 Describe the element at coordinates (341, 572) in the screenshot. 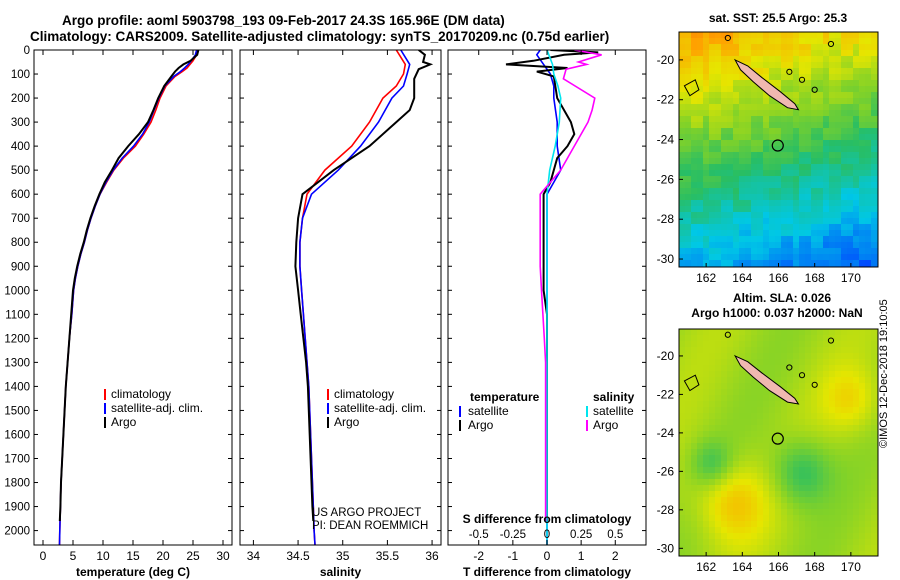

I see `x-axis-label: salinity` at that location.